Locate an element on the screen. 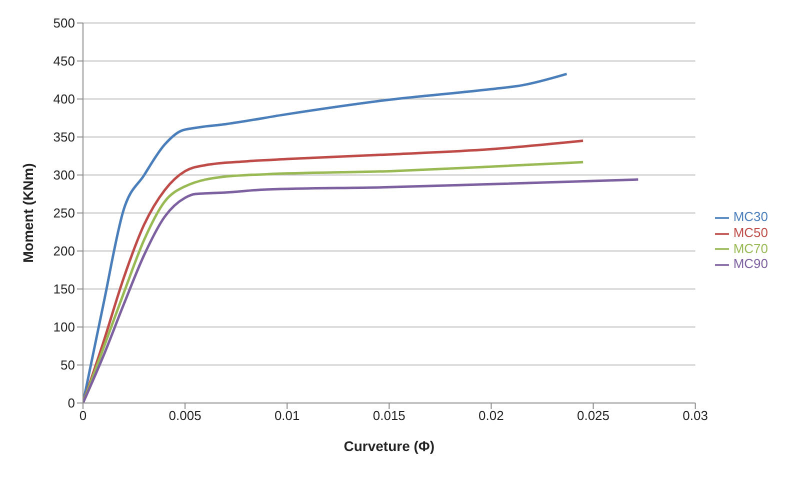 This screenshot has height=479, width=803. y-tick-label: 100 is located at coordinates (64, 327).